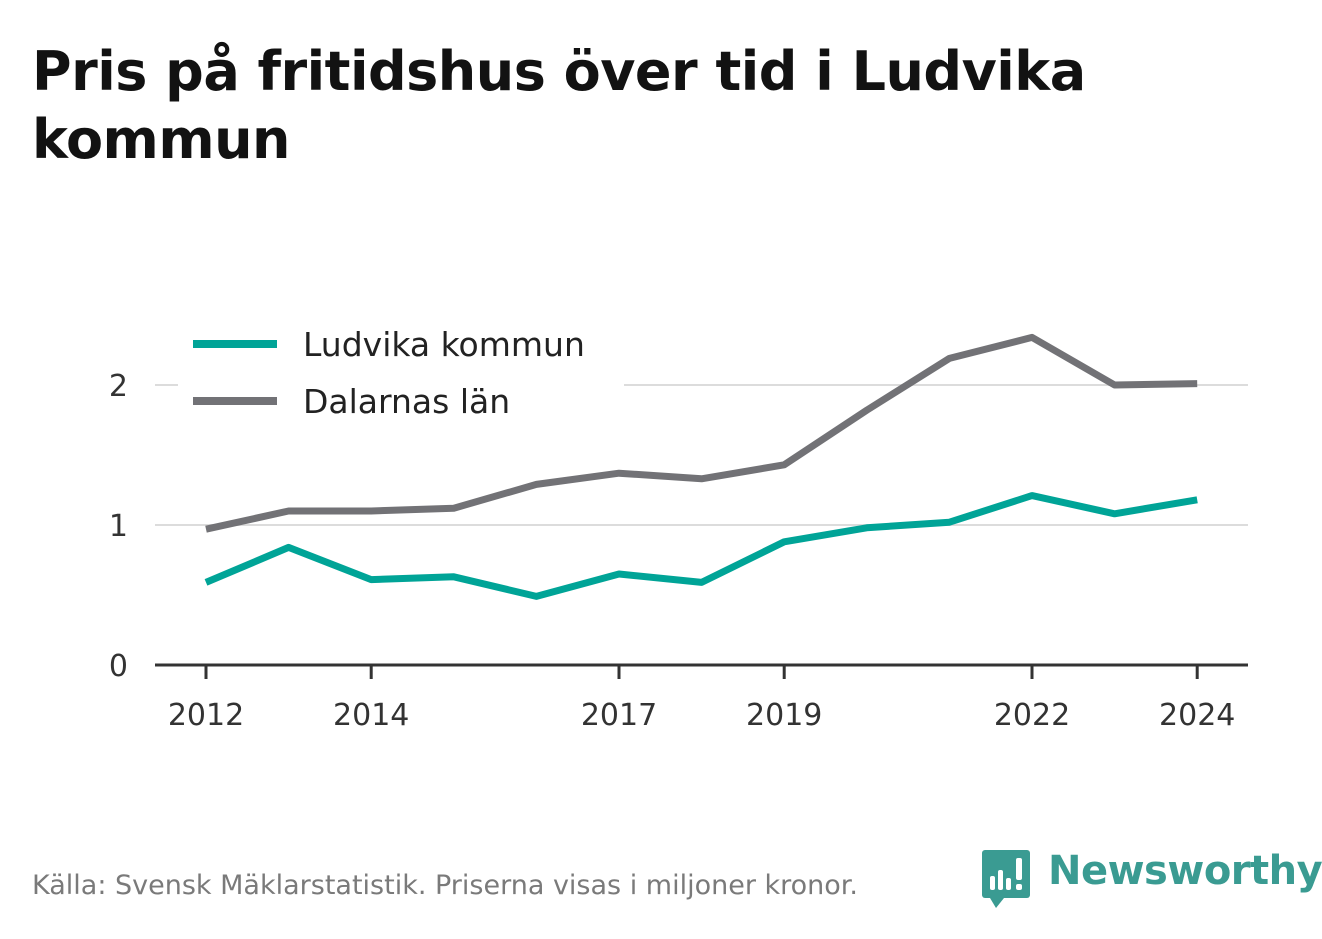  What do you see at coordinates (1032, 715) in the screenshot?
I see `x-tick-label: 2022` at bounding box center [1032, 715].